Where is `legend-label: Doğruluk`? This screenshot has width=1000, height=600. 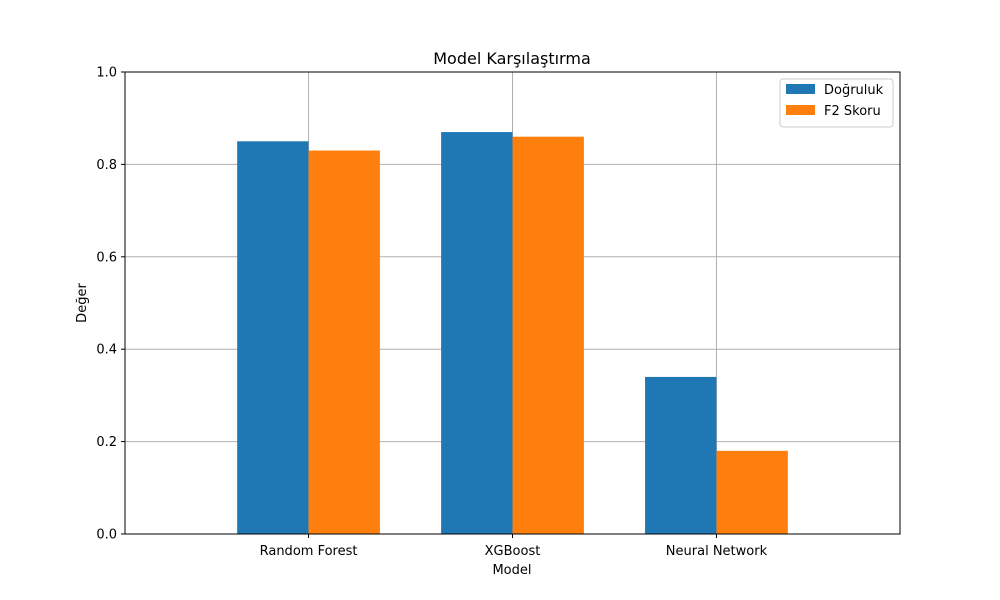 legend-label: Doğruluk is located at coordinates (854, 90).